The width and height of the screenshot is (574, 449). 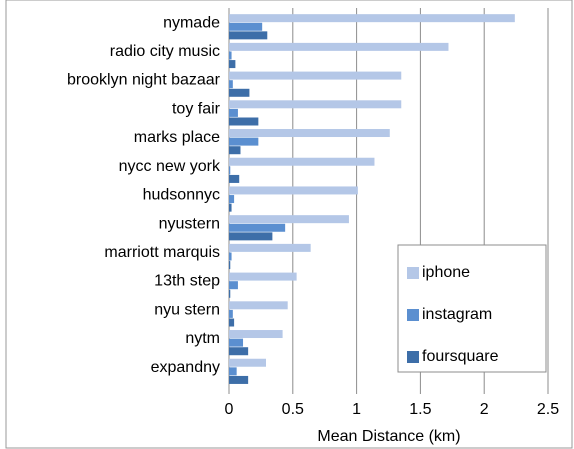 I want to click on y-tick-label: brooklyn night bazaar, so click(x=144, y=80).